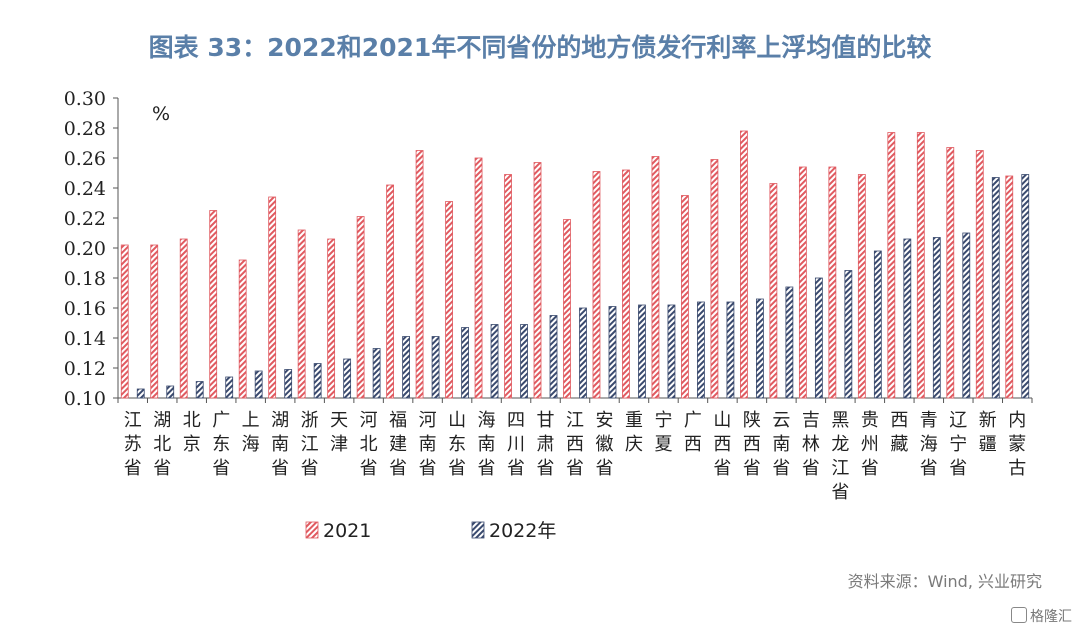 This screenshot has width=1080, height=636. Describe the element at coordinates (693, 432) in the screenshot. I see `x-tick-label: 广西` at that location.